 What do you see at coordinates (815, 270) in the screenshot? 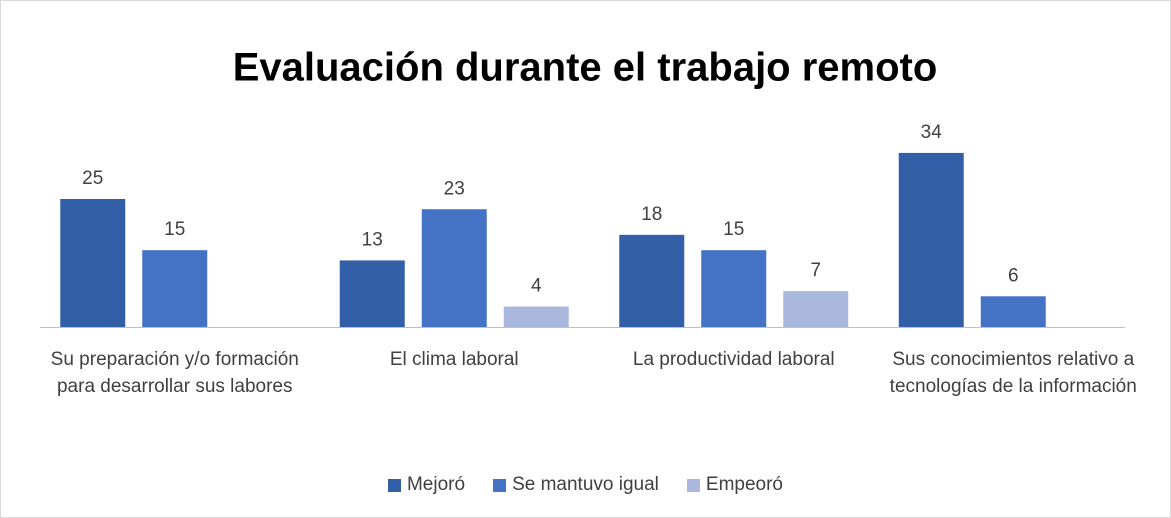
I see `data-label: 7` at bounding box center [815, 270].